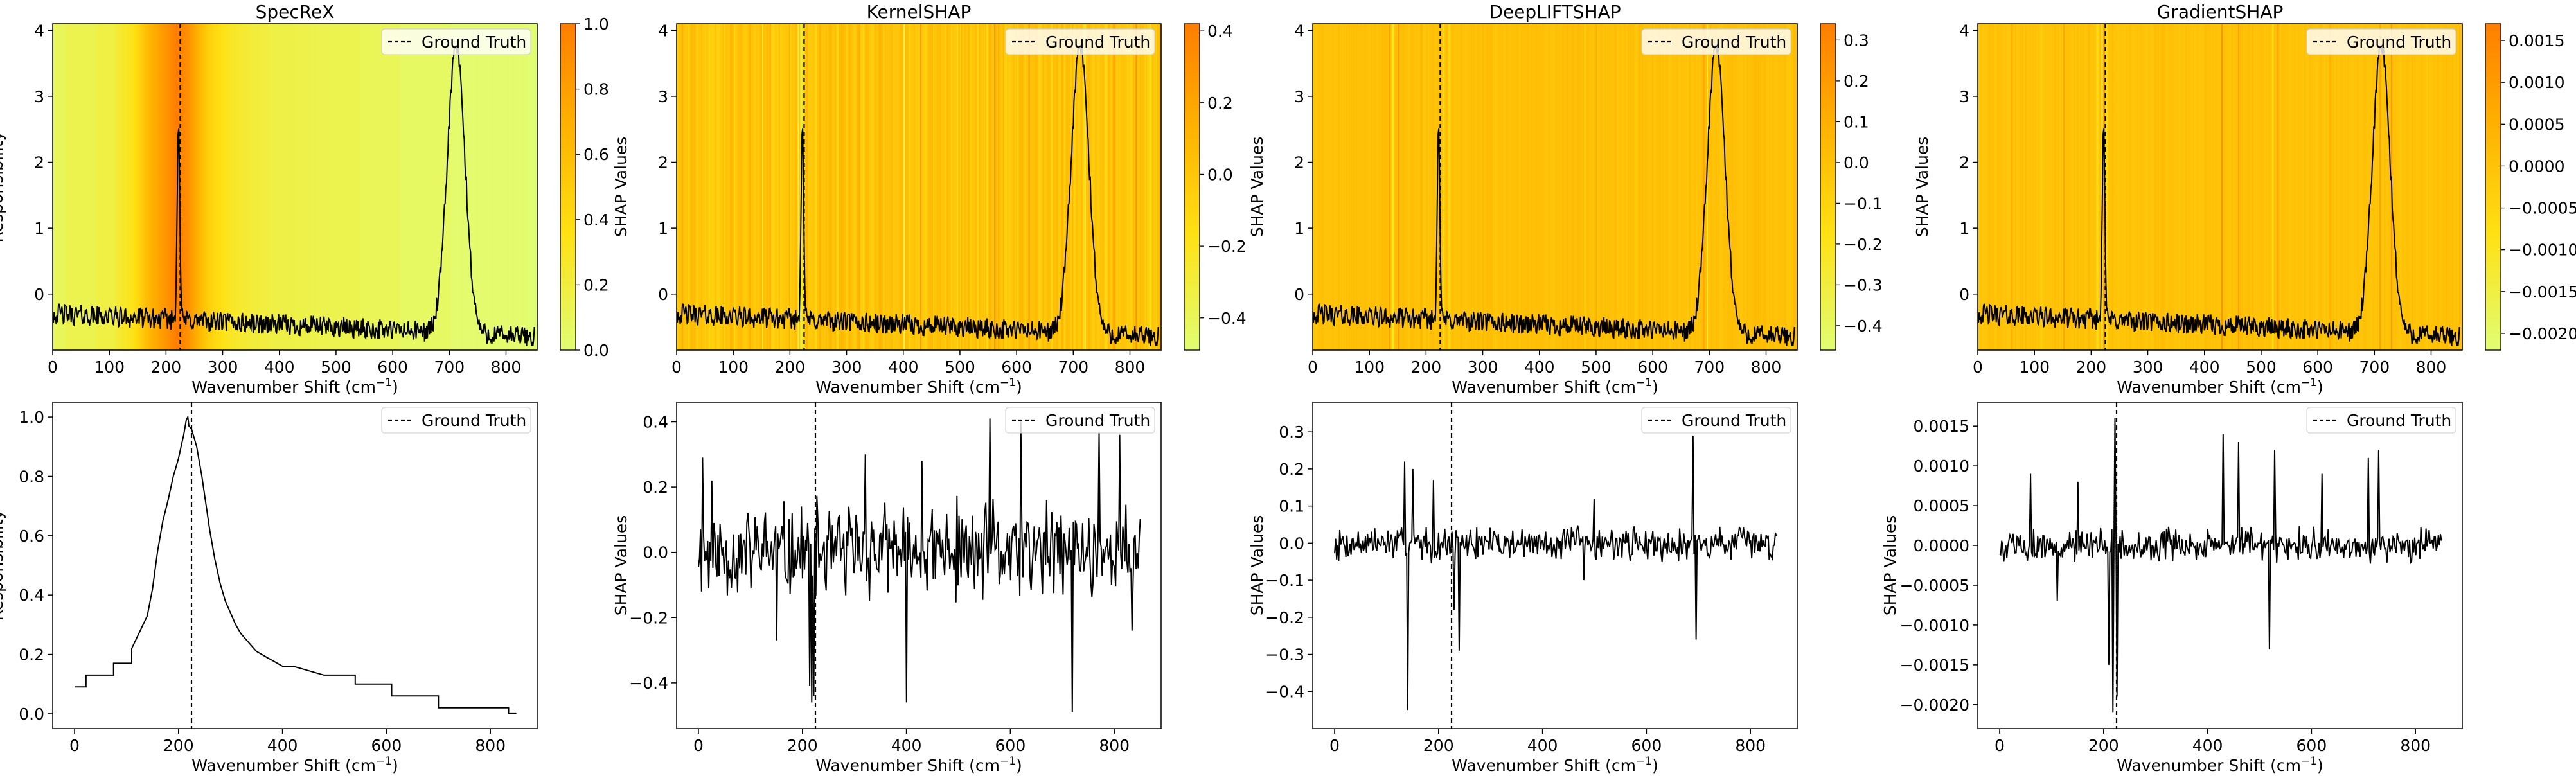 This screenshot has height=778, width=2576. Describe the element at coordinates (1080, 420) in the screenshot. I see `legend-box` at that location.